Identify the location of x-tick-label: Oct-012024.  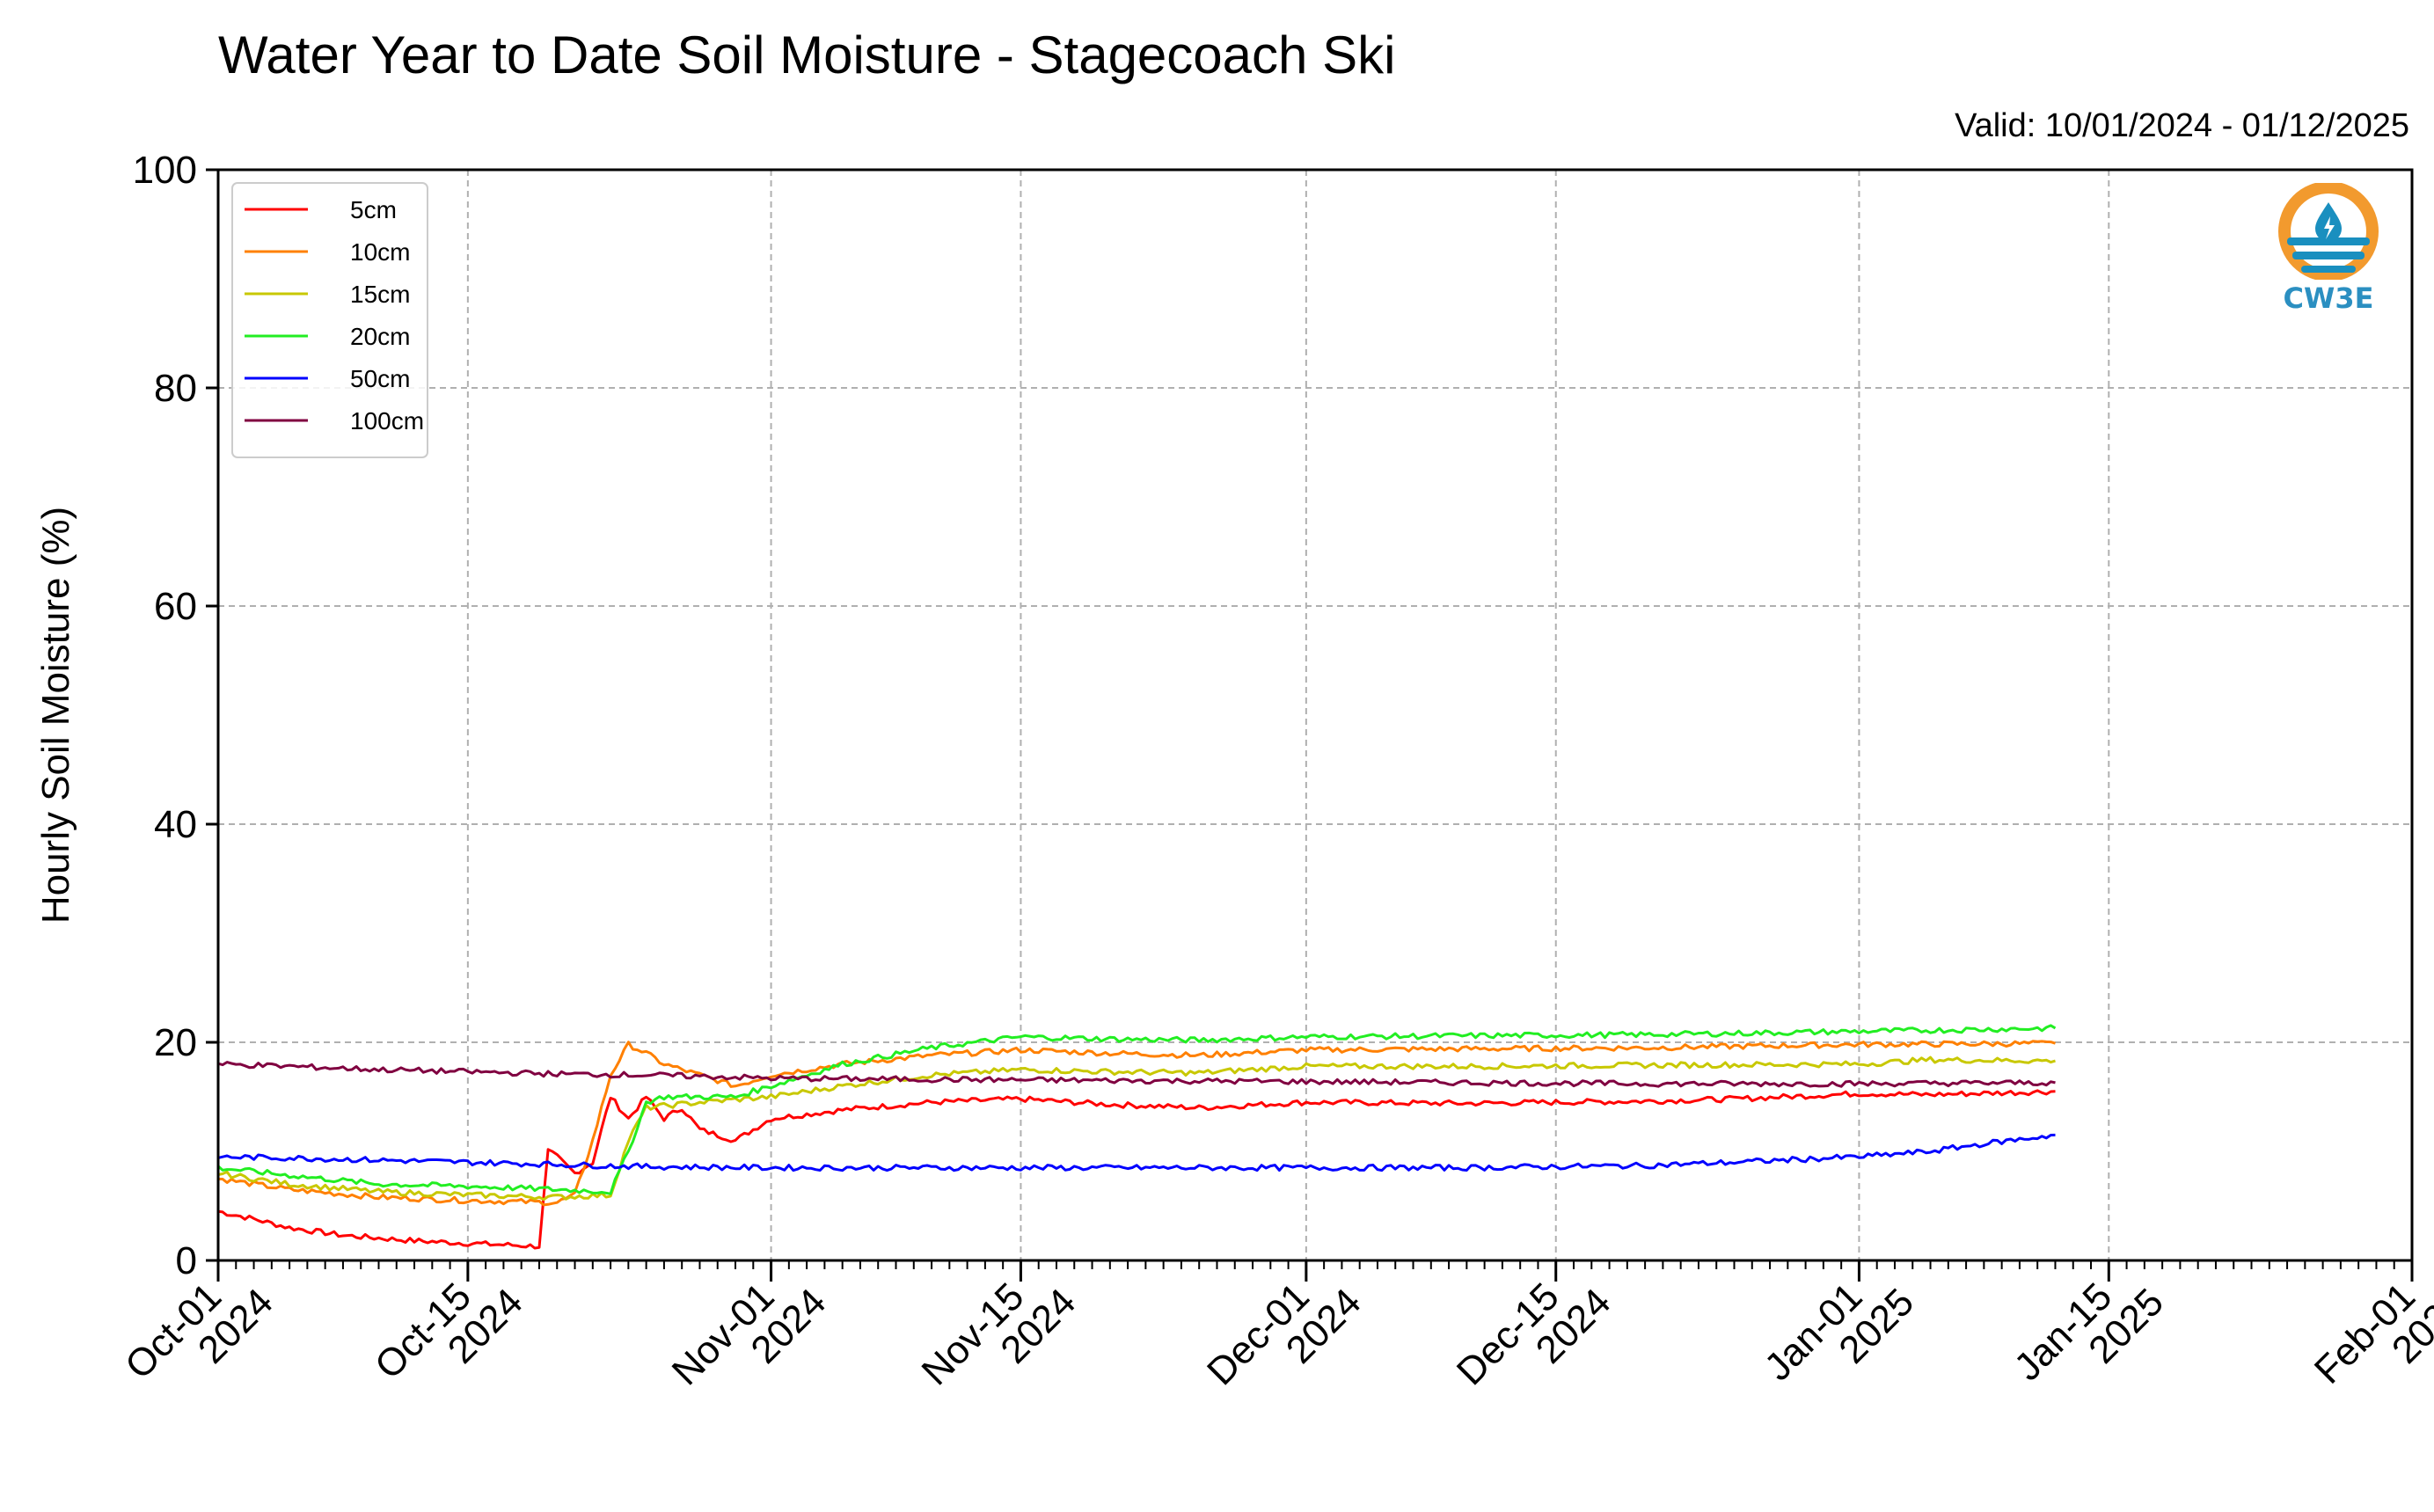
(199, 1334).